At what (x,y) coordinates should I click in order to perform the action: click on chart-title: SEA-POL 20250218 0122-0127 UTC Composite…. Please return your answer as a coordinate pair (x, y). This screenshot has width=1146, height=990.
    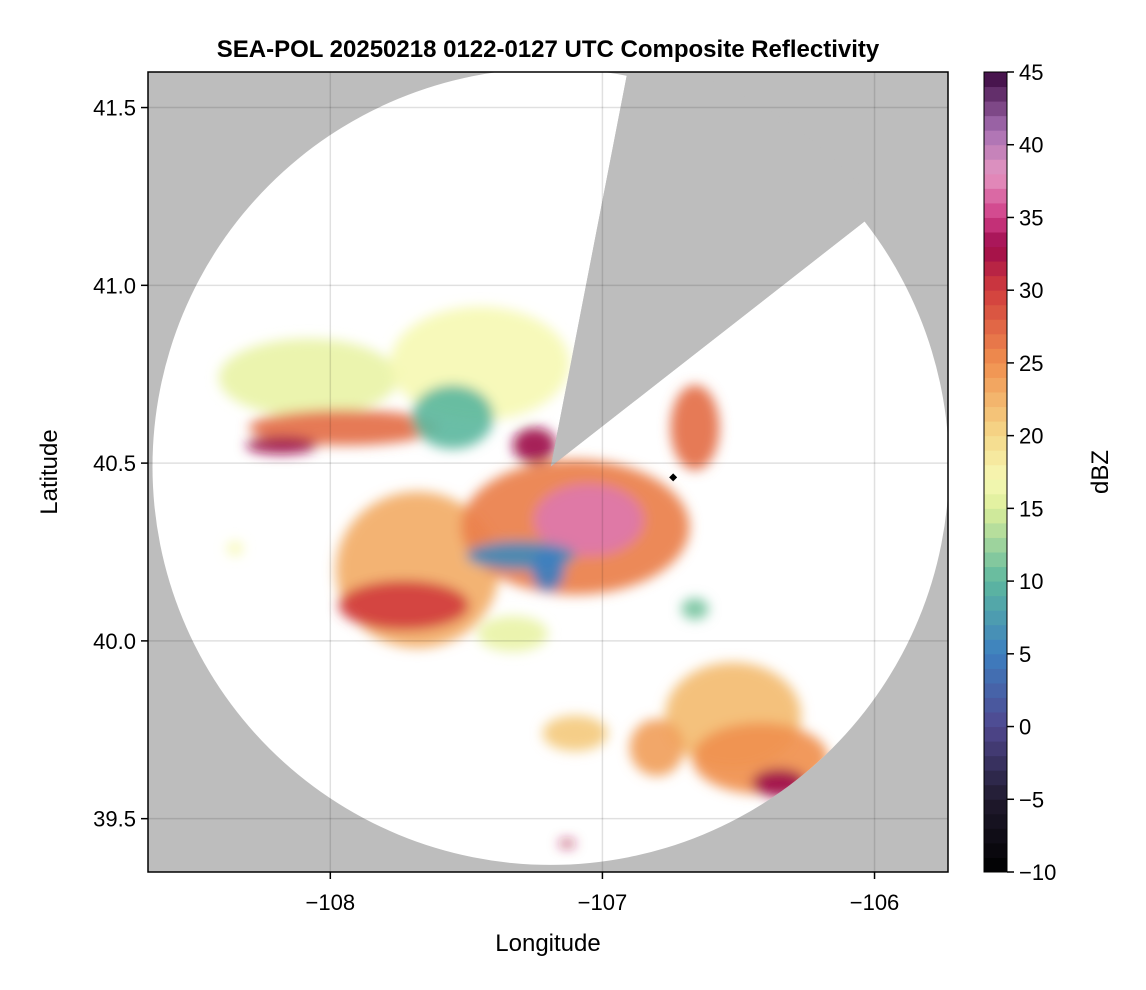
    Looking at the image, I should click on (548, 49).